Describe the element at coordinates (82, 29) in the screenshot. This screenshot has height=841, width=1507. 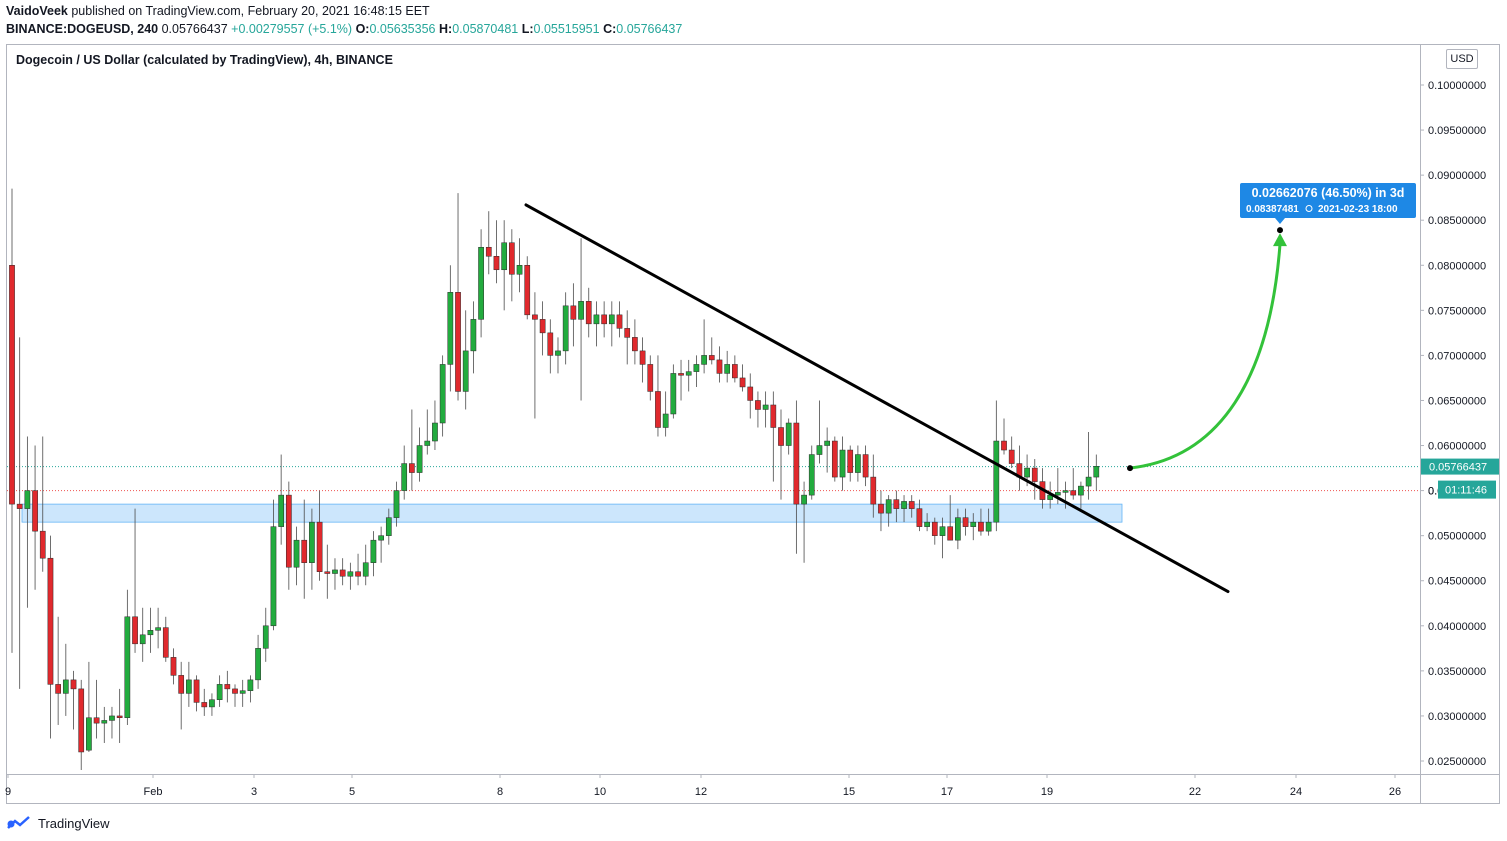
I see `symbol-label: BINANCE:DOGEUSD, 240` at that location.